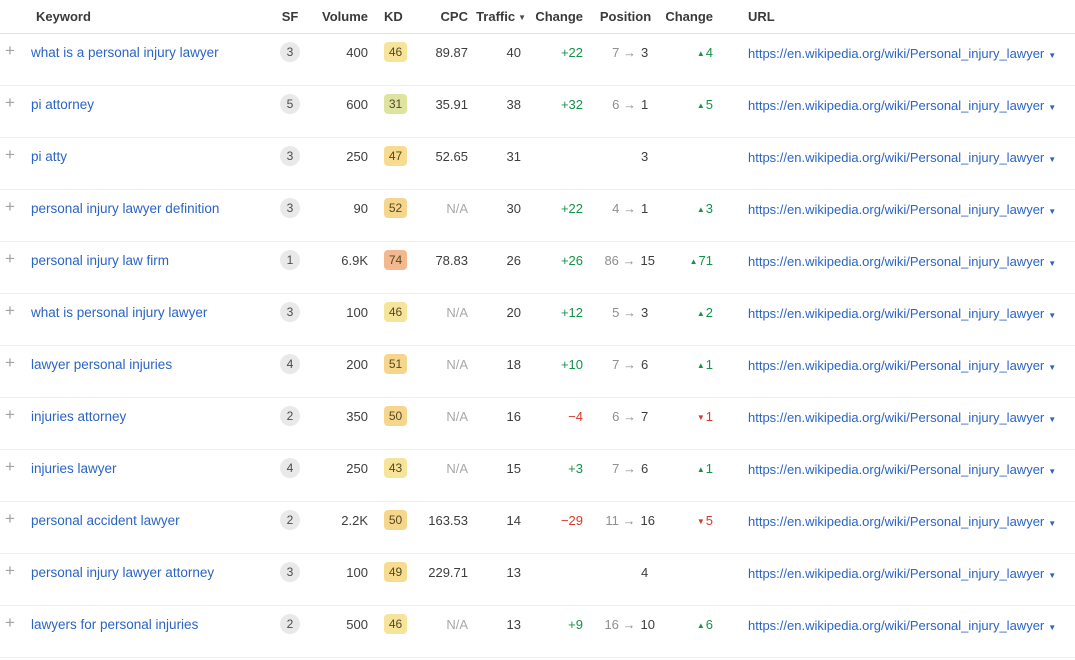  I want to click on keyword-link: lawyers for personal injuries, so click(115, 624).